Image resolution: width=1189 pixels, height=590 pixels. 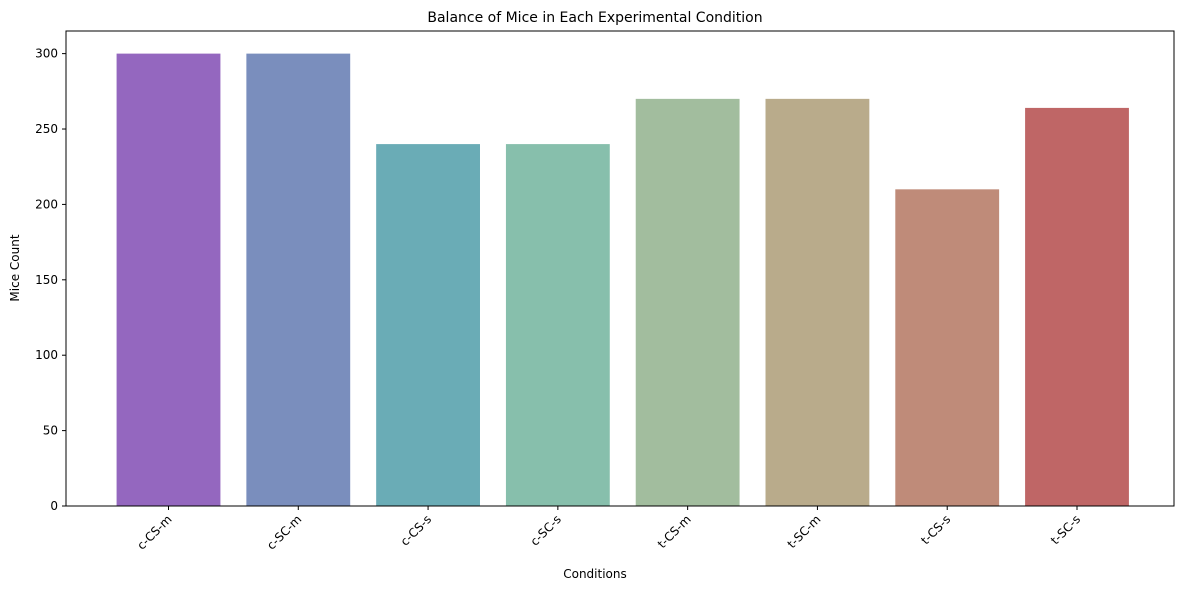 What do you see at coordinates (284, 532) in the screenshot?
I see `x-tick-label: c-SC-m` at bounding box center [284, 532].